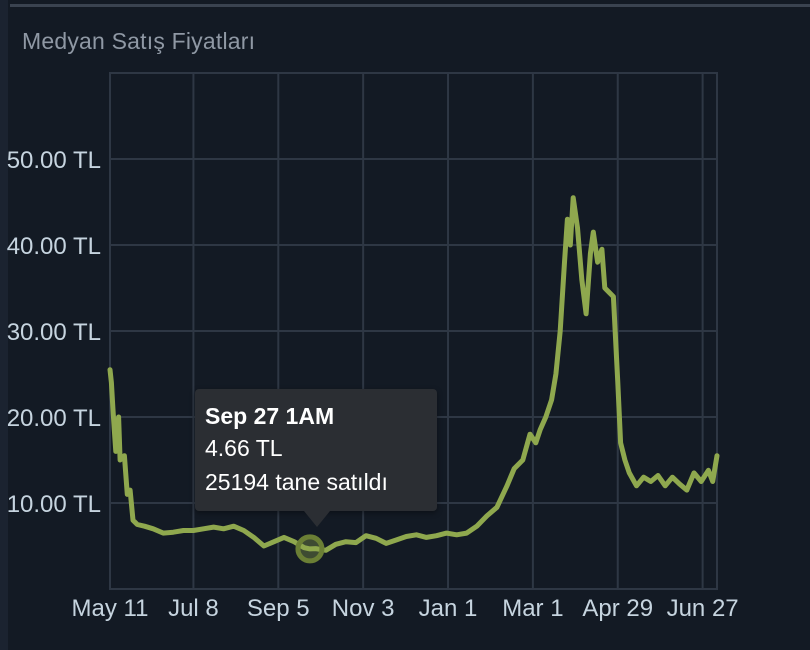 This screenshot has height=650, width=810. I want to click on x-tick-label: Jun 27, so click(703, 608).